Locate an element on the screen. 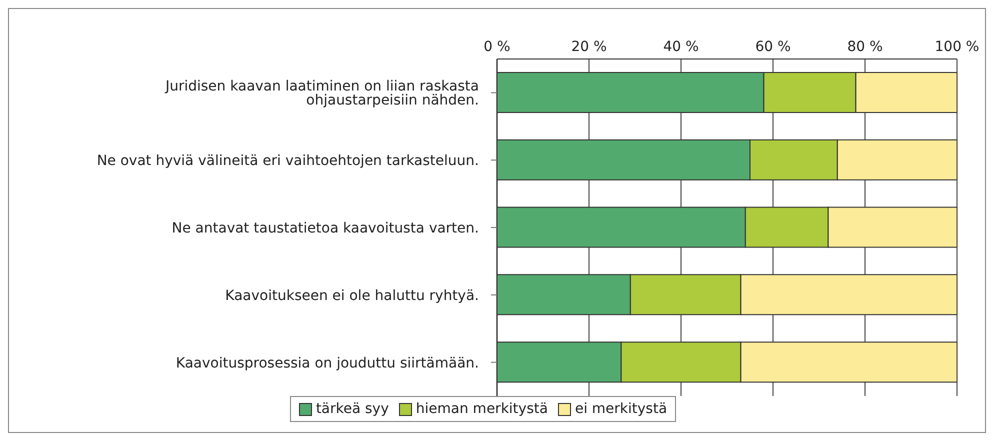 This screenshot has height=443, width=996. x-tick-label: 20 % is located at coordinates (589, 47).